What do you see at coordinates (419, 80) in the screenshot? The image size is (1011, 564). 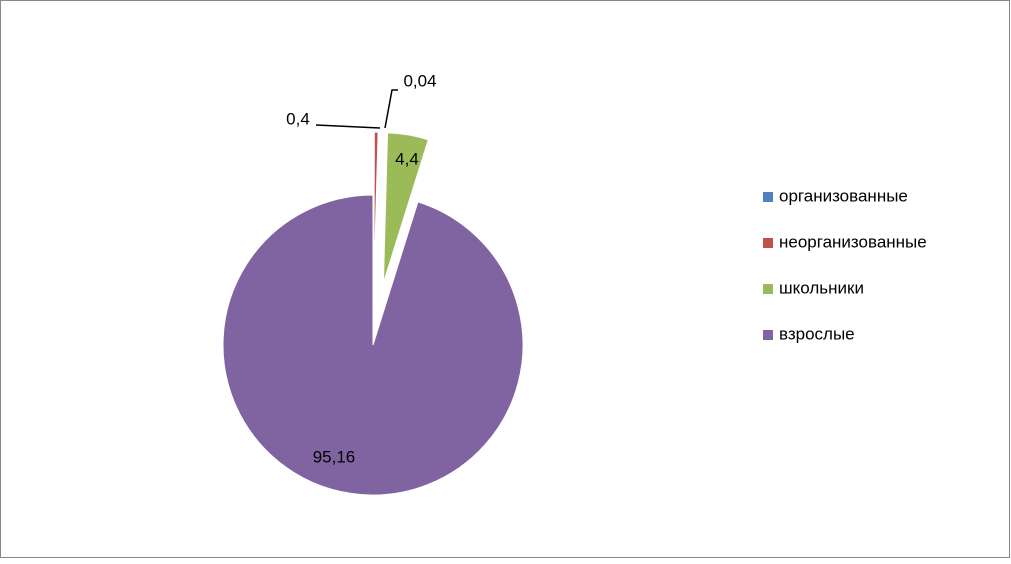 I see `data-label: 0,04` at bounding box center [419, 80].